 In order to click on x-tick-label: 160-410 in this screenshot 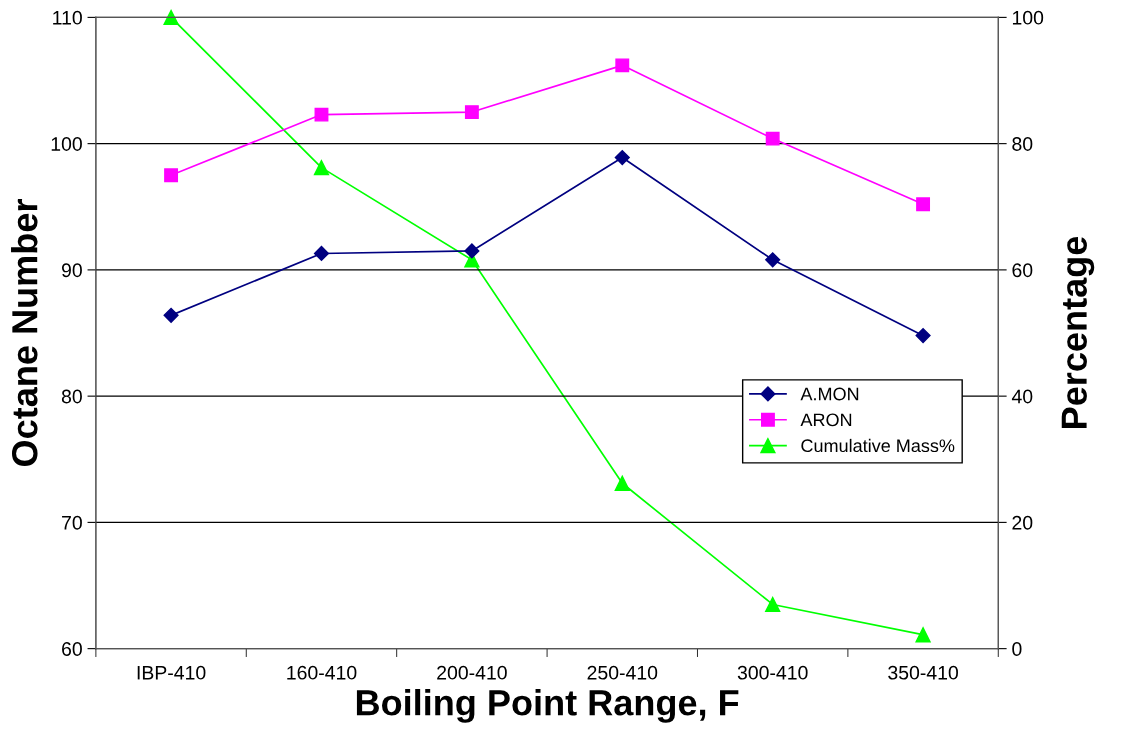, I will do `click(322, 672)`.